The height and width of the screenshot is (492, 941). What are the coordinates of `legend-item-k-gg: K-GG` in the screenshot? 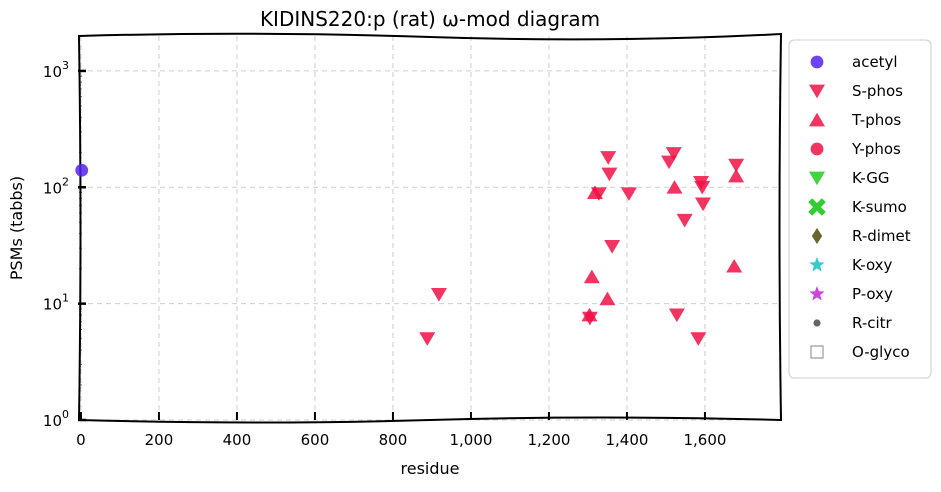 It's located at (849, 178).